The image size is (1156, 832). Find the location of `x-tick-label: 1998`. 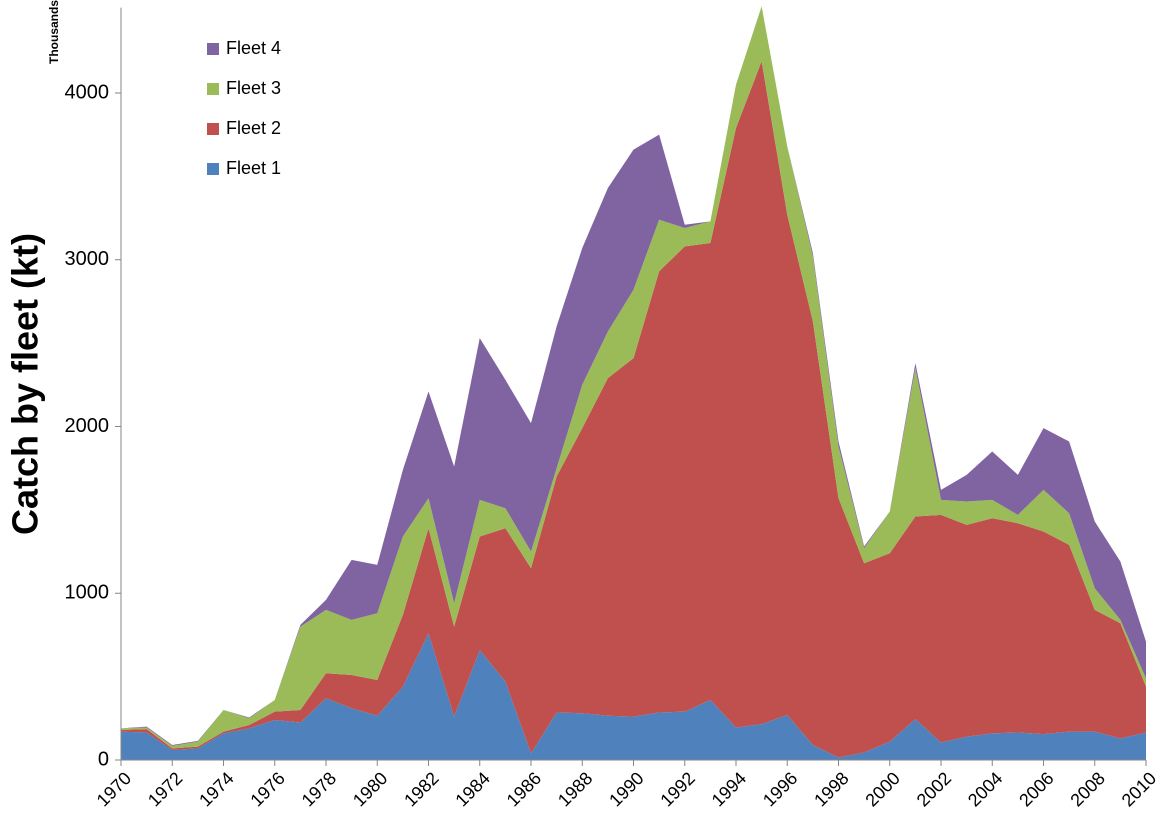

x-tick-label: 1998 is located at coordinates (831, 789).